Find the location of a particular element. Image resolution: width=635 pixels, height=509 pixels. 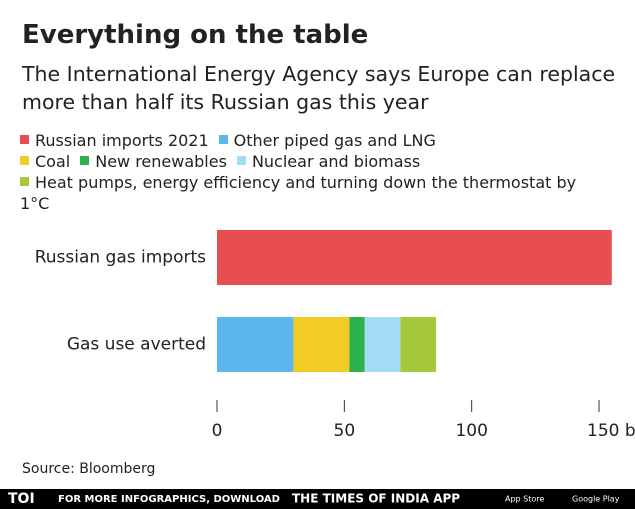

x-tick-label: 150 bcm is located at coordinates (611, 431).